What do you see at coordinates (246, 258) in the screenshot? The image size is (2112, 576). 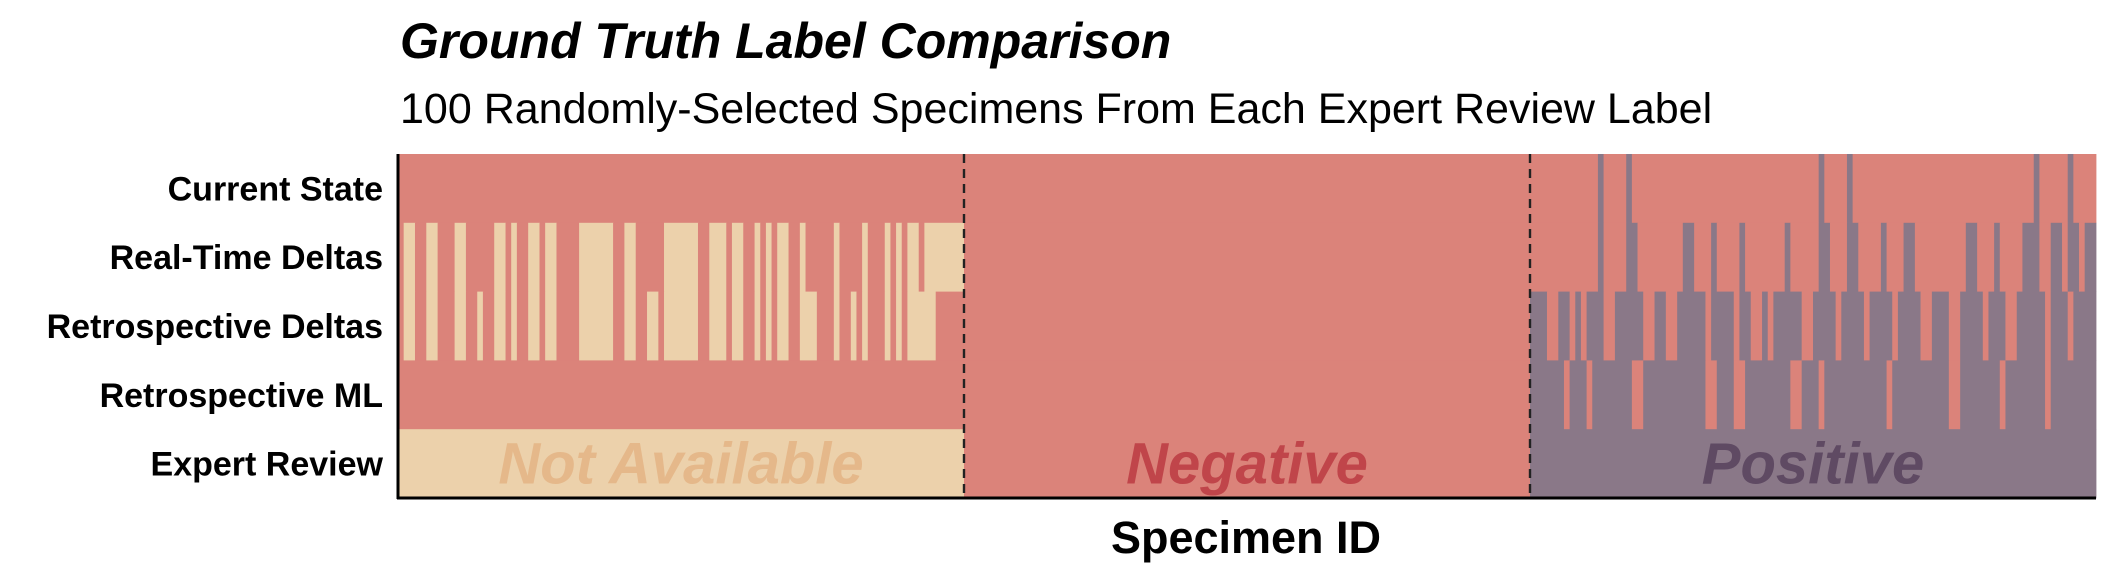 I see `y-tick-label: Real-Time Deltas` at bounding box center [246, 258].